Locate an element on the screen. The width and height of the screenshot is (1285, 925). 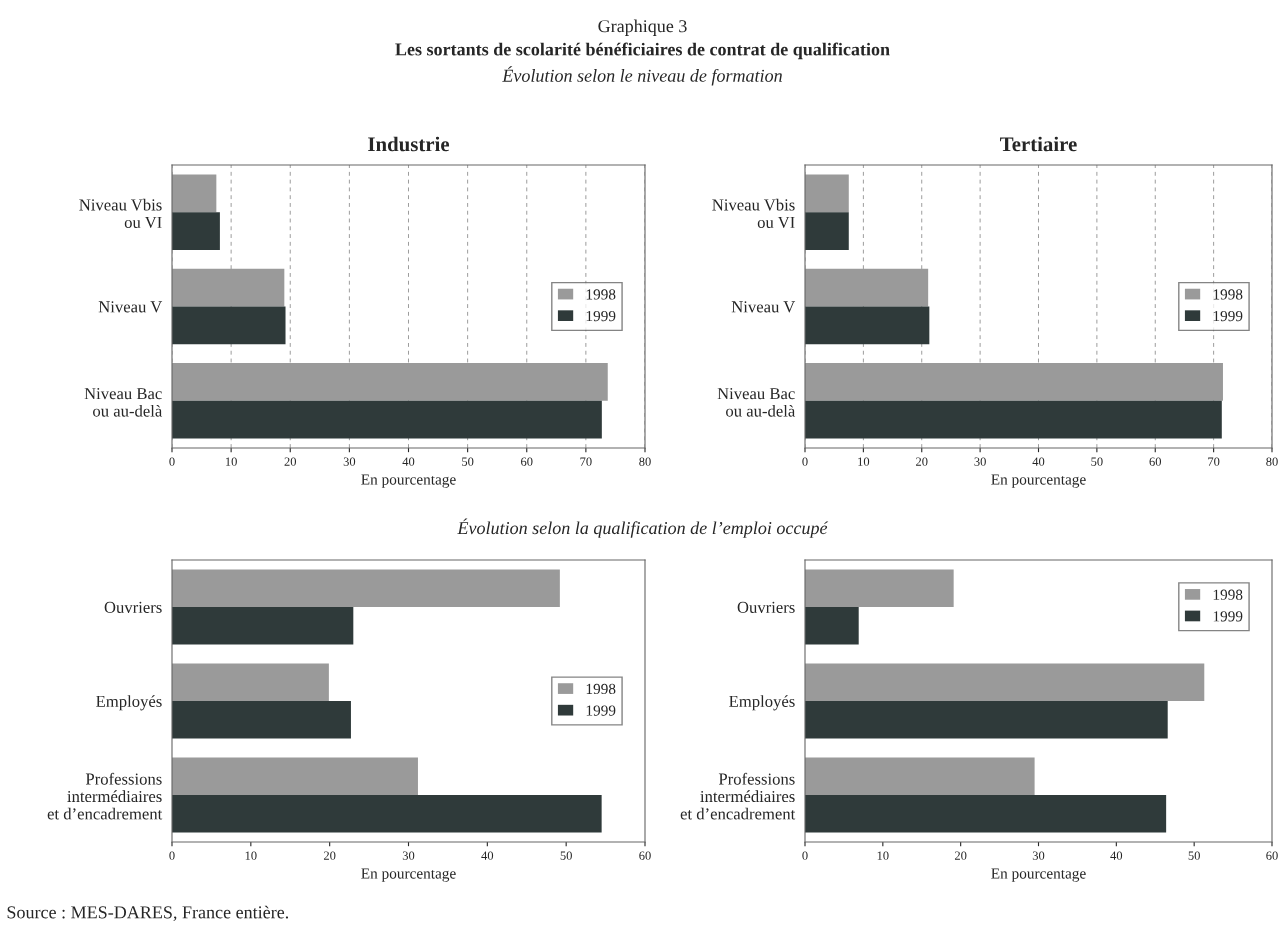
text: Les sortants de scolarité bénéficiaires de contrat de qualification is located at coordinates (642, 51).